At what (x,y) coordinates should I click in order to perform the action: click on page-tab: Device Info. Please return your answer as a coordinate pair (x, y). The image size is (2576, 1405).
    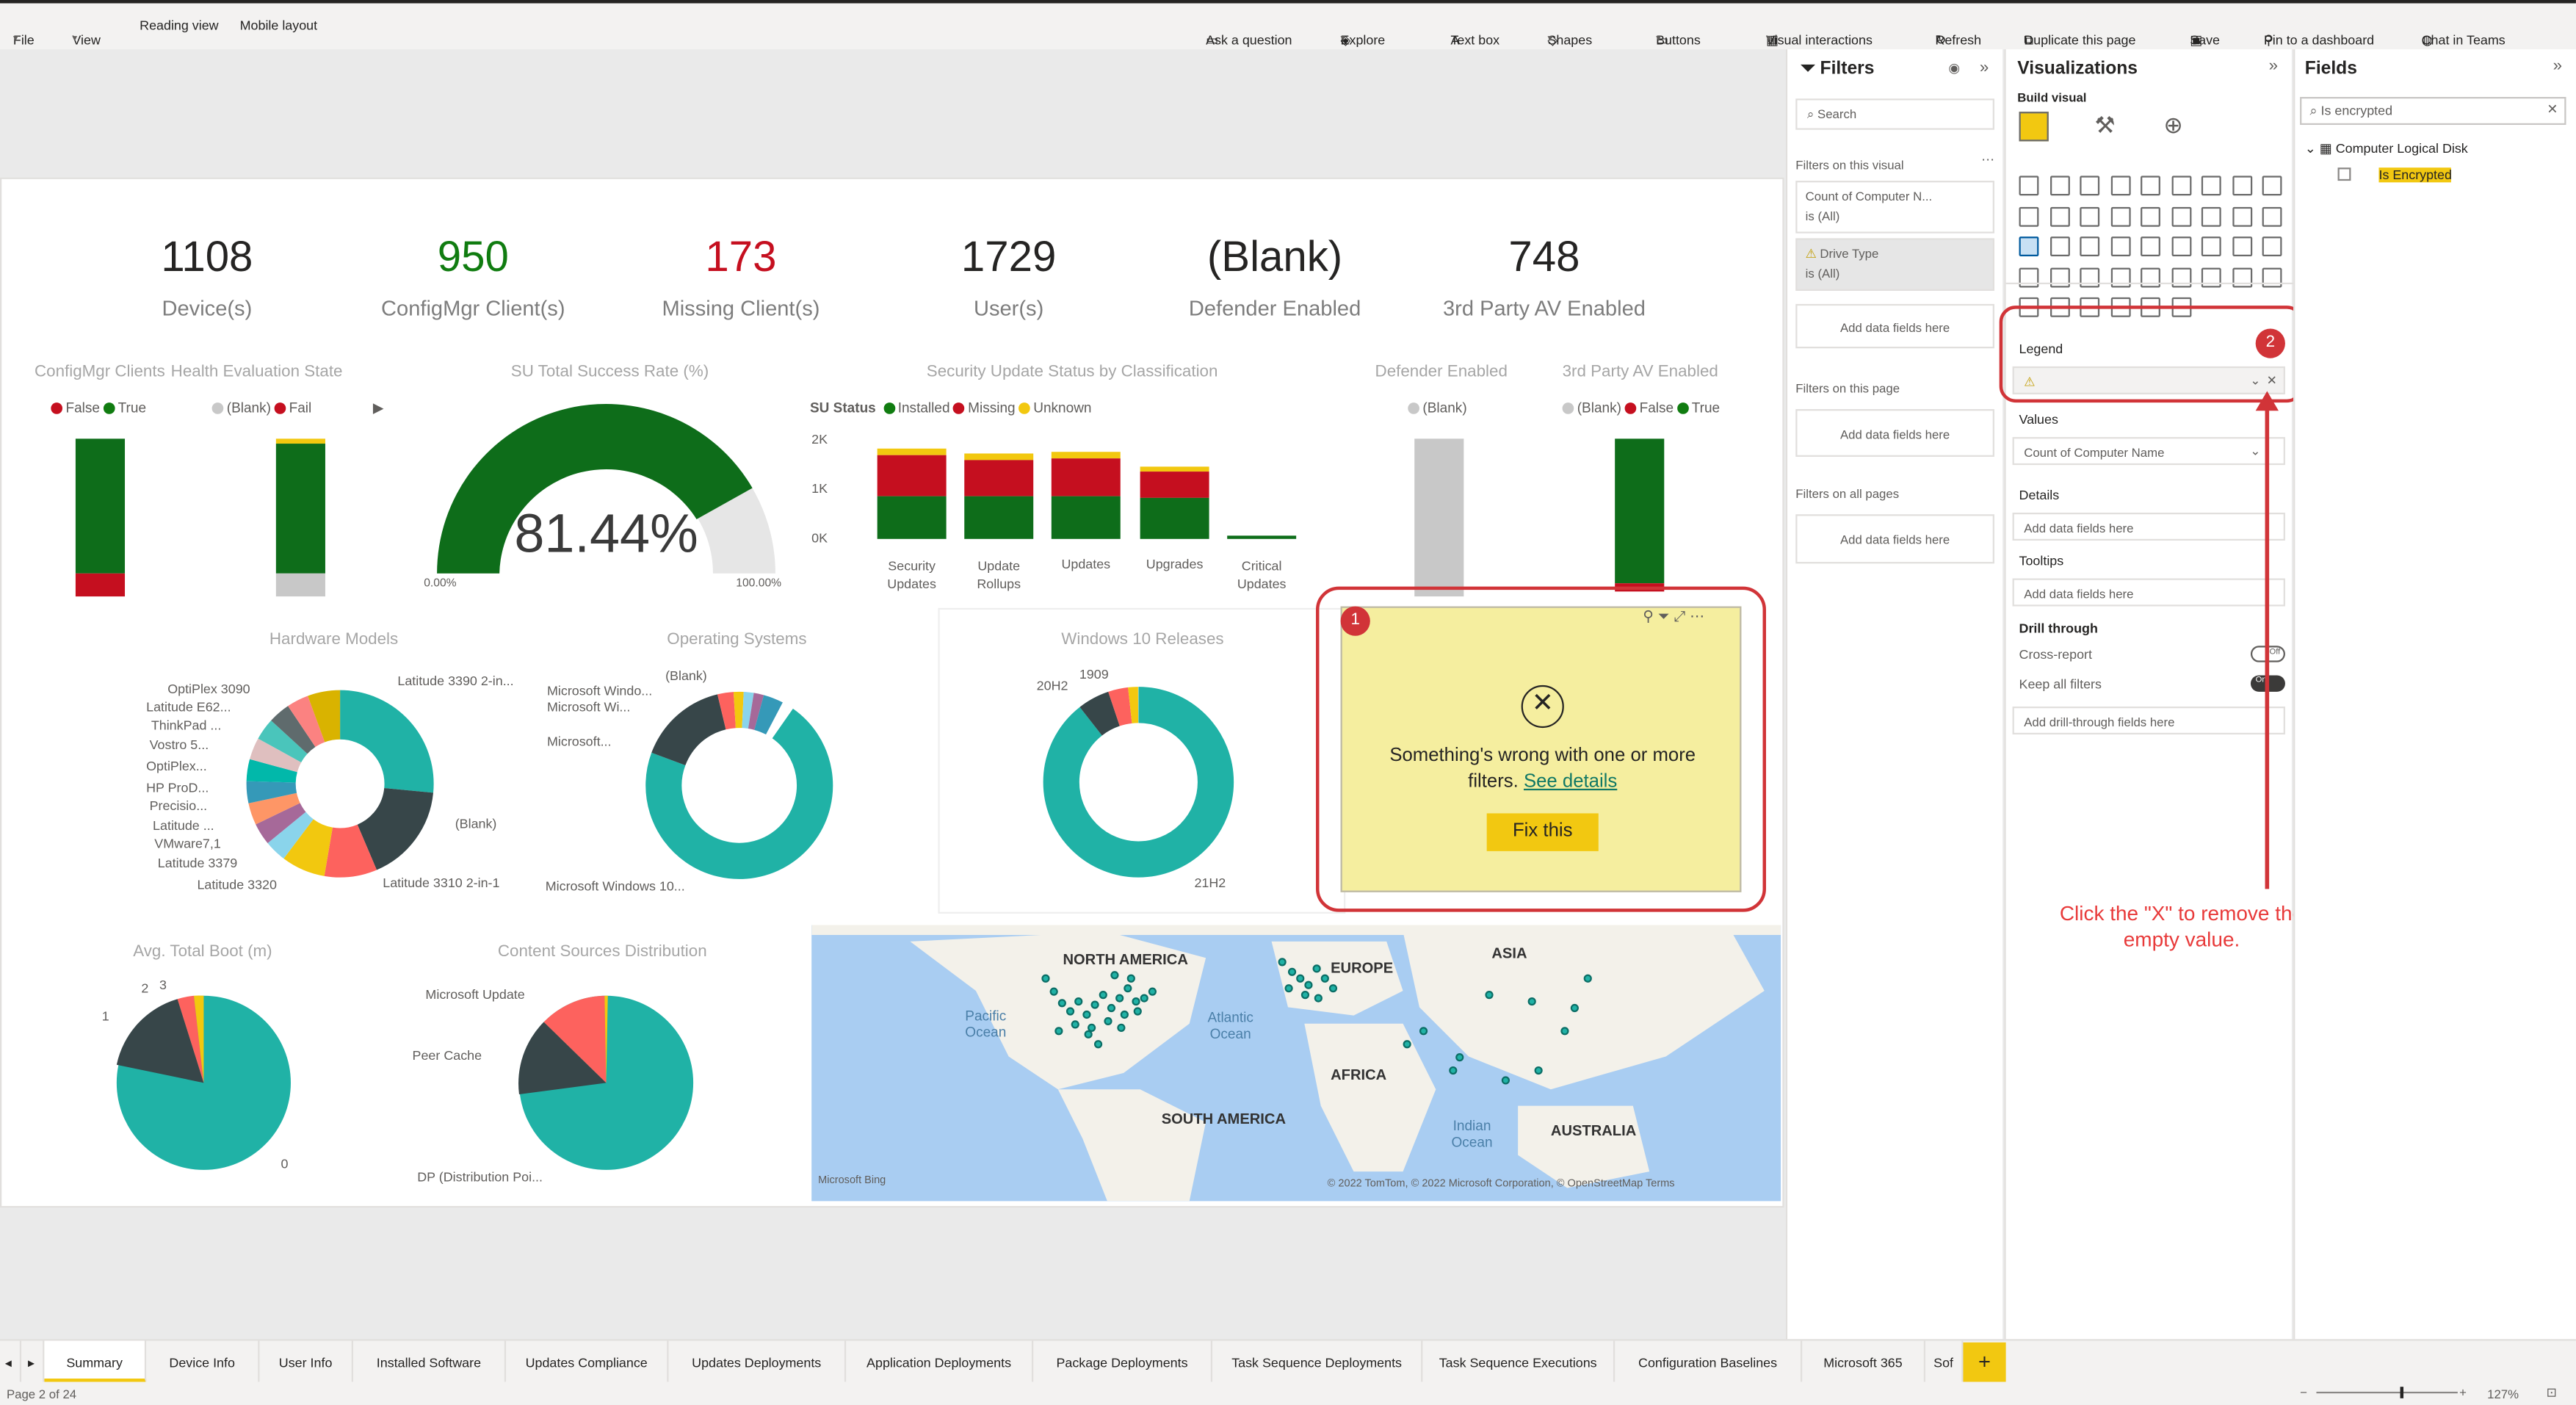
    Looking at the image, I should click on (203, 1362).